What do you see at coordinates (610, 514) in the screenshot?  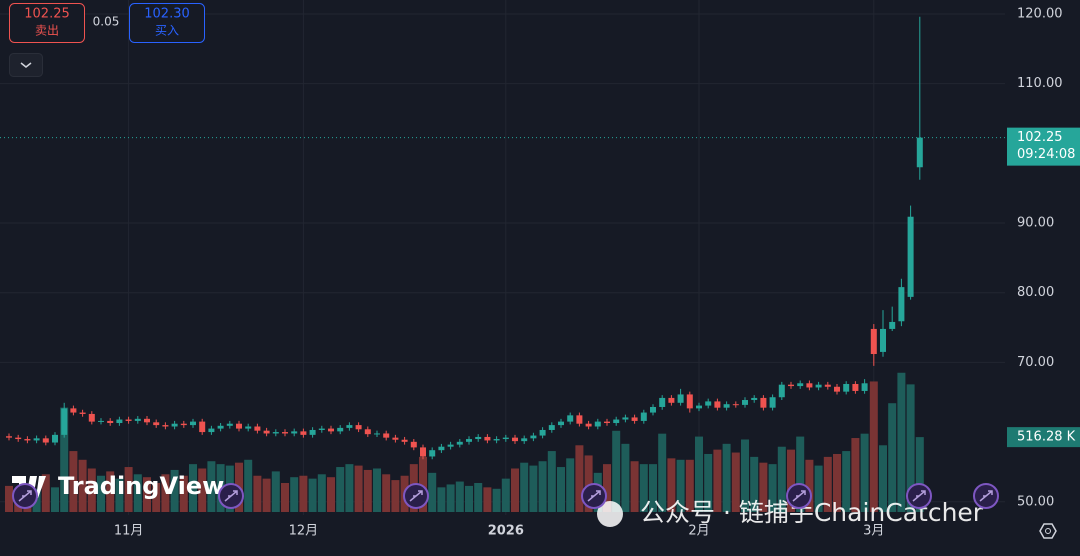 I see `wechat-icon` at bounding box center [610, 514].